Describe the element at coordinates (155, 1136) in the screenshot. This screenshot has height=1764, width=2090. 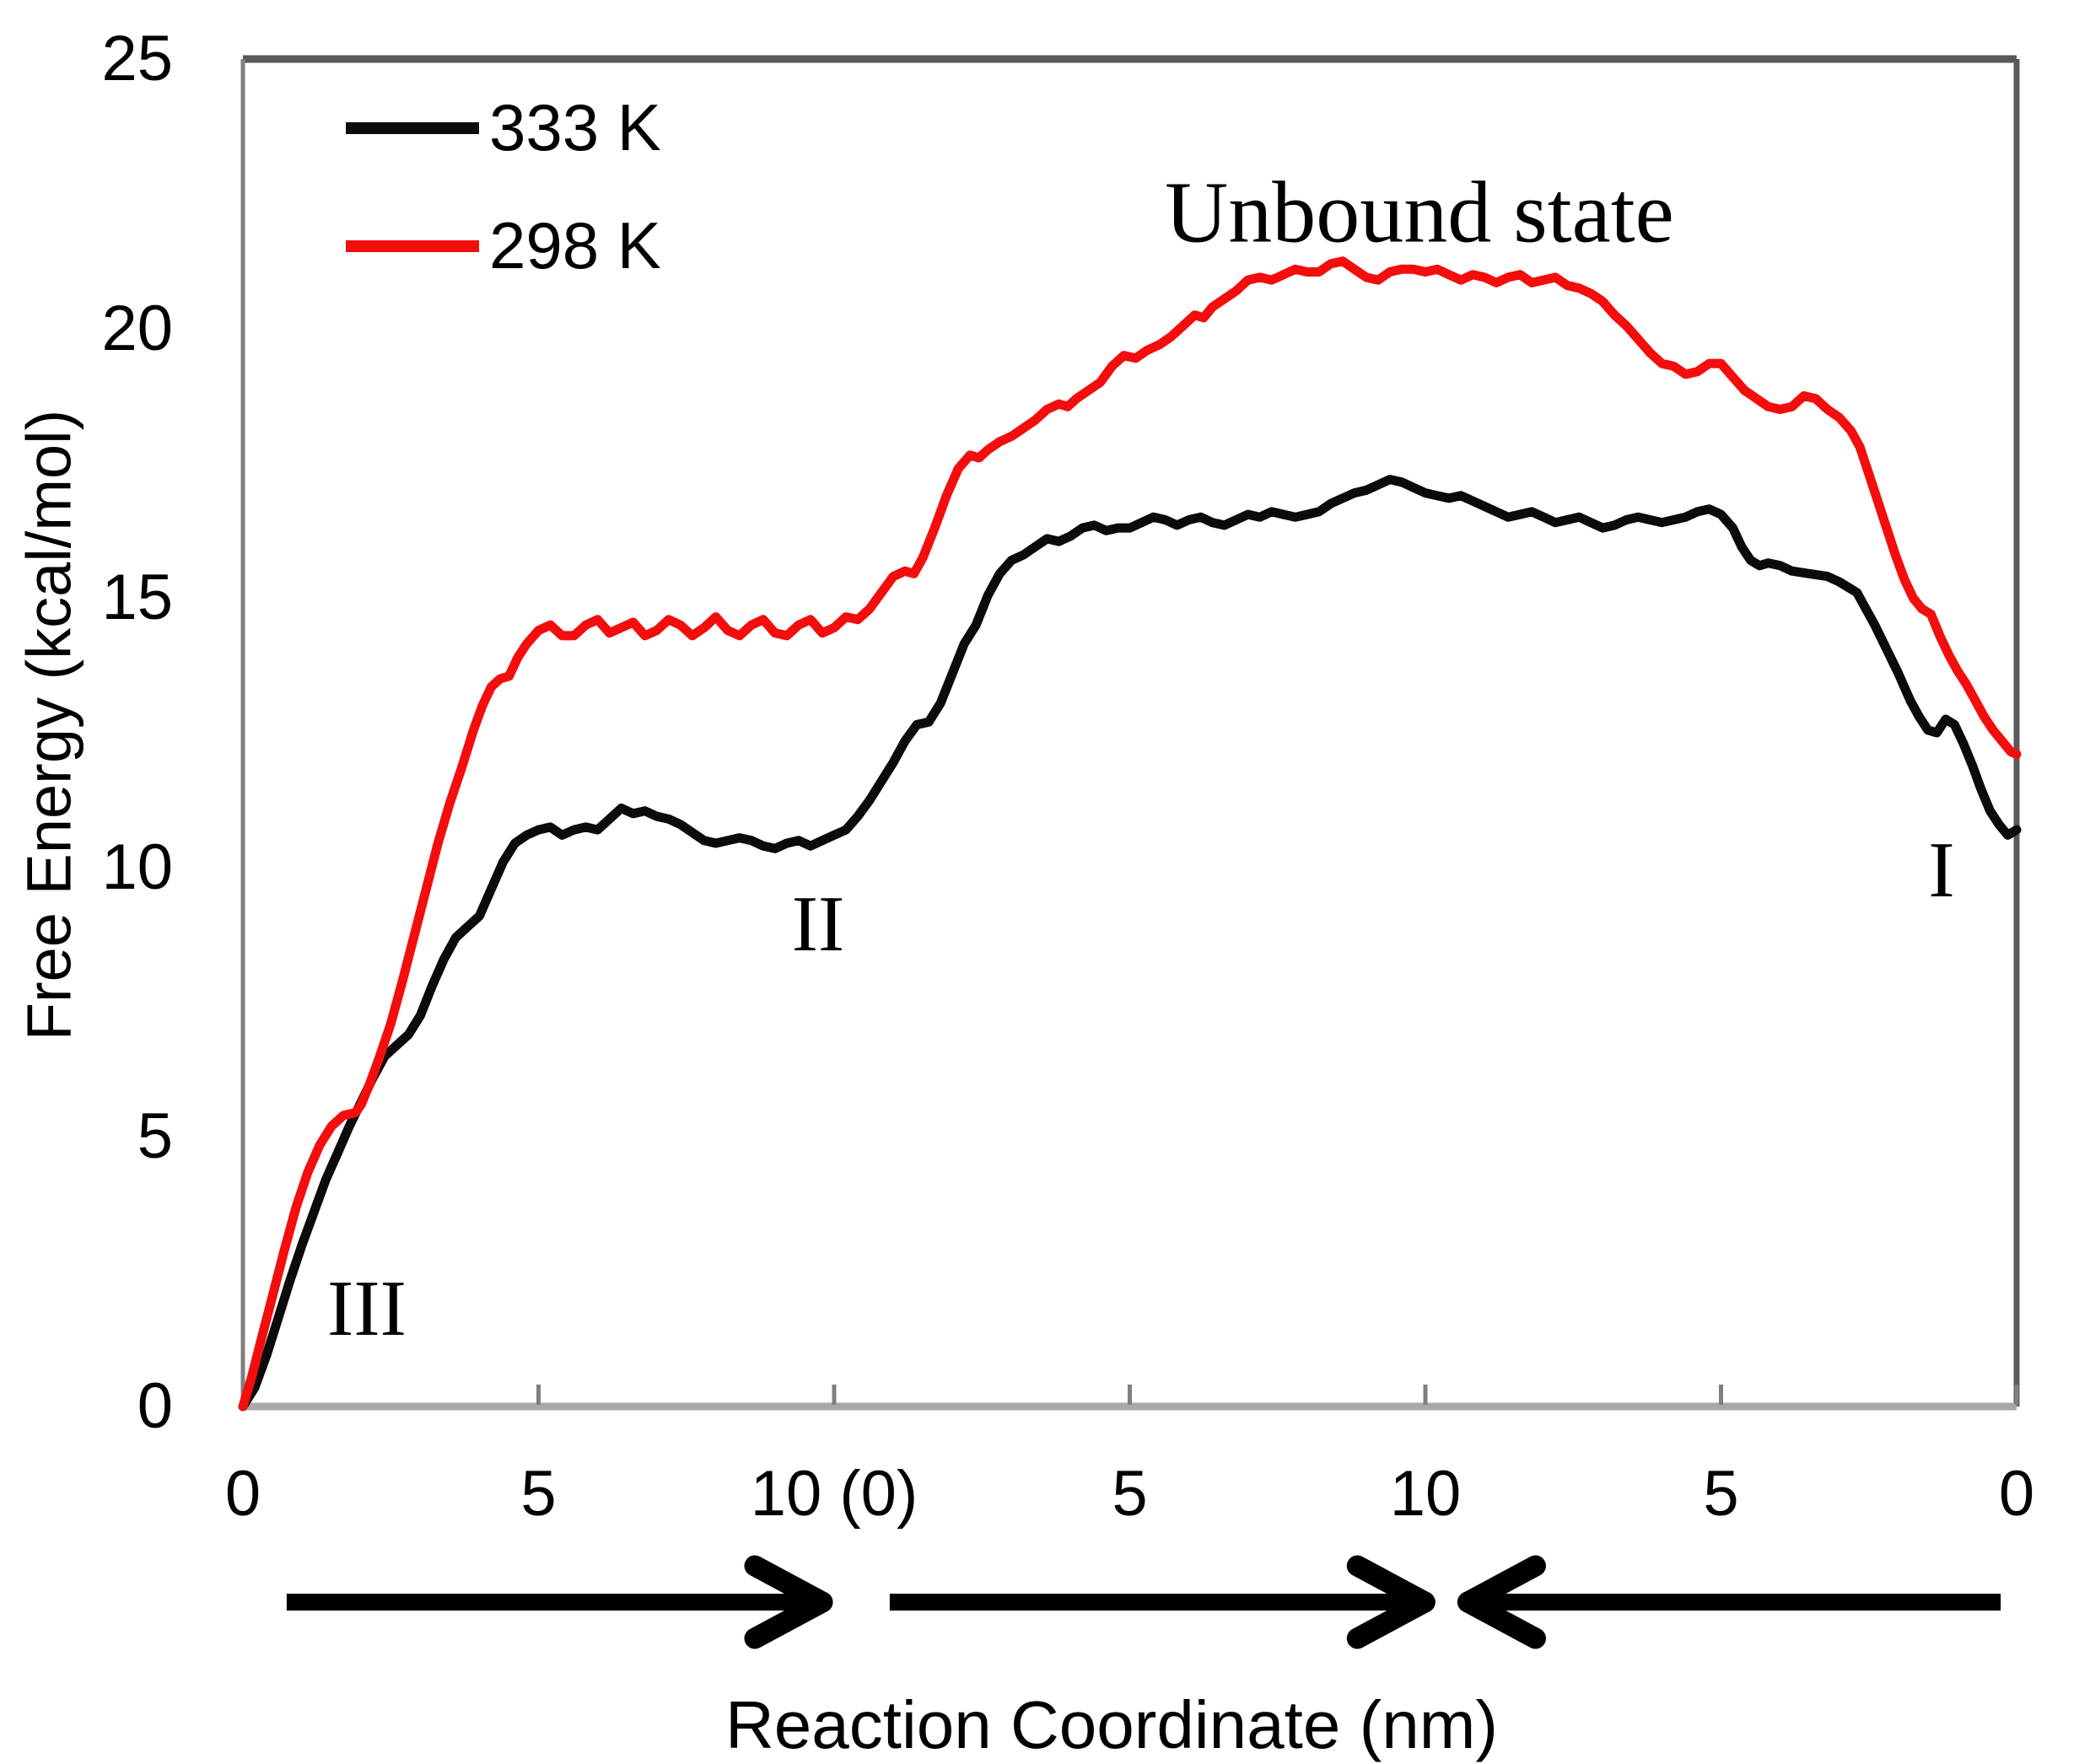
I see `y-tick-label: 5` at that location.